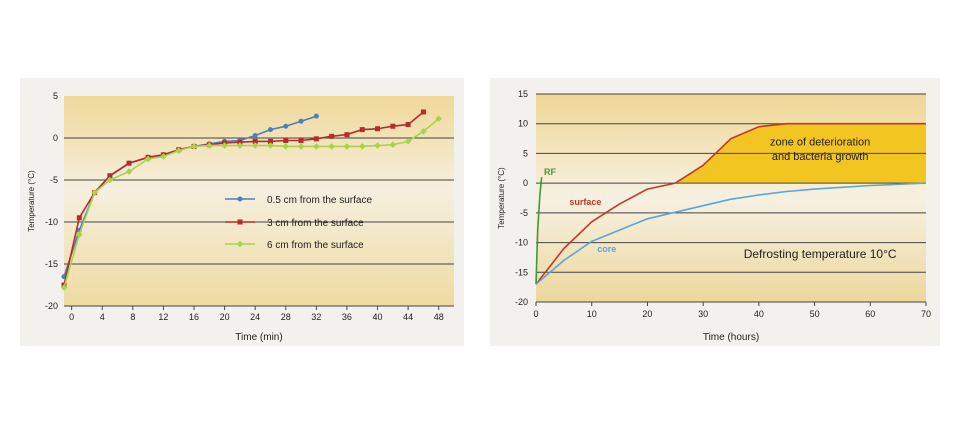 Image resolution: width=977 pixels, height=436 pixels. Describe the element at coordinates (315, 245) in the screenshot. I see `legend-label-2: 6 cm from the surface` at that location.